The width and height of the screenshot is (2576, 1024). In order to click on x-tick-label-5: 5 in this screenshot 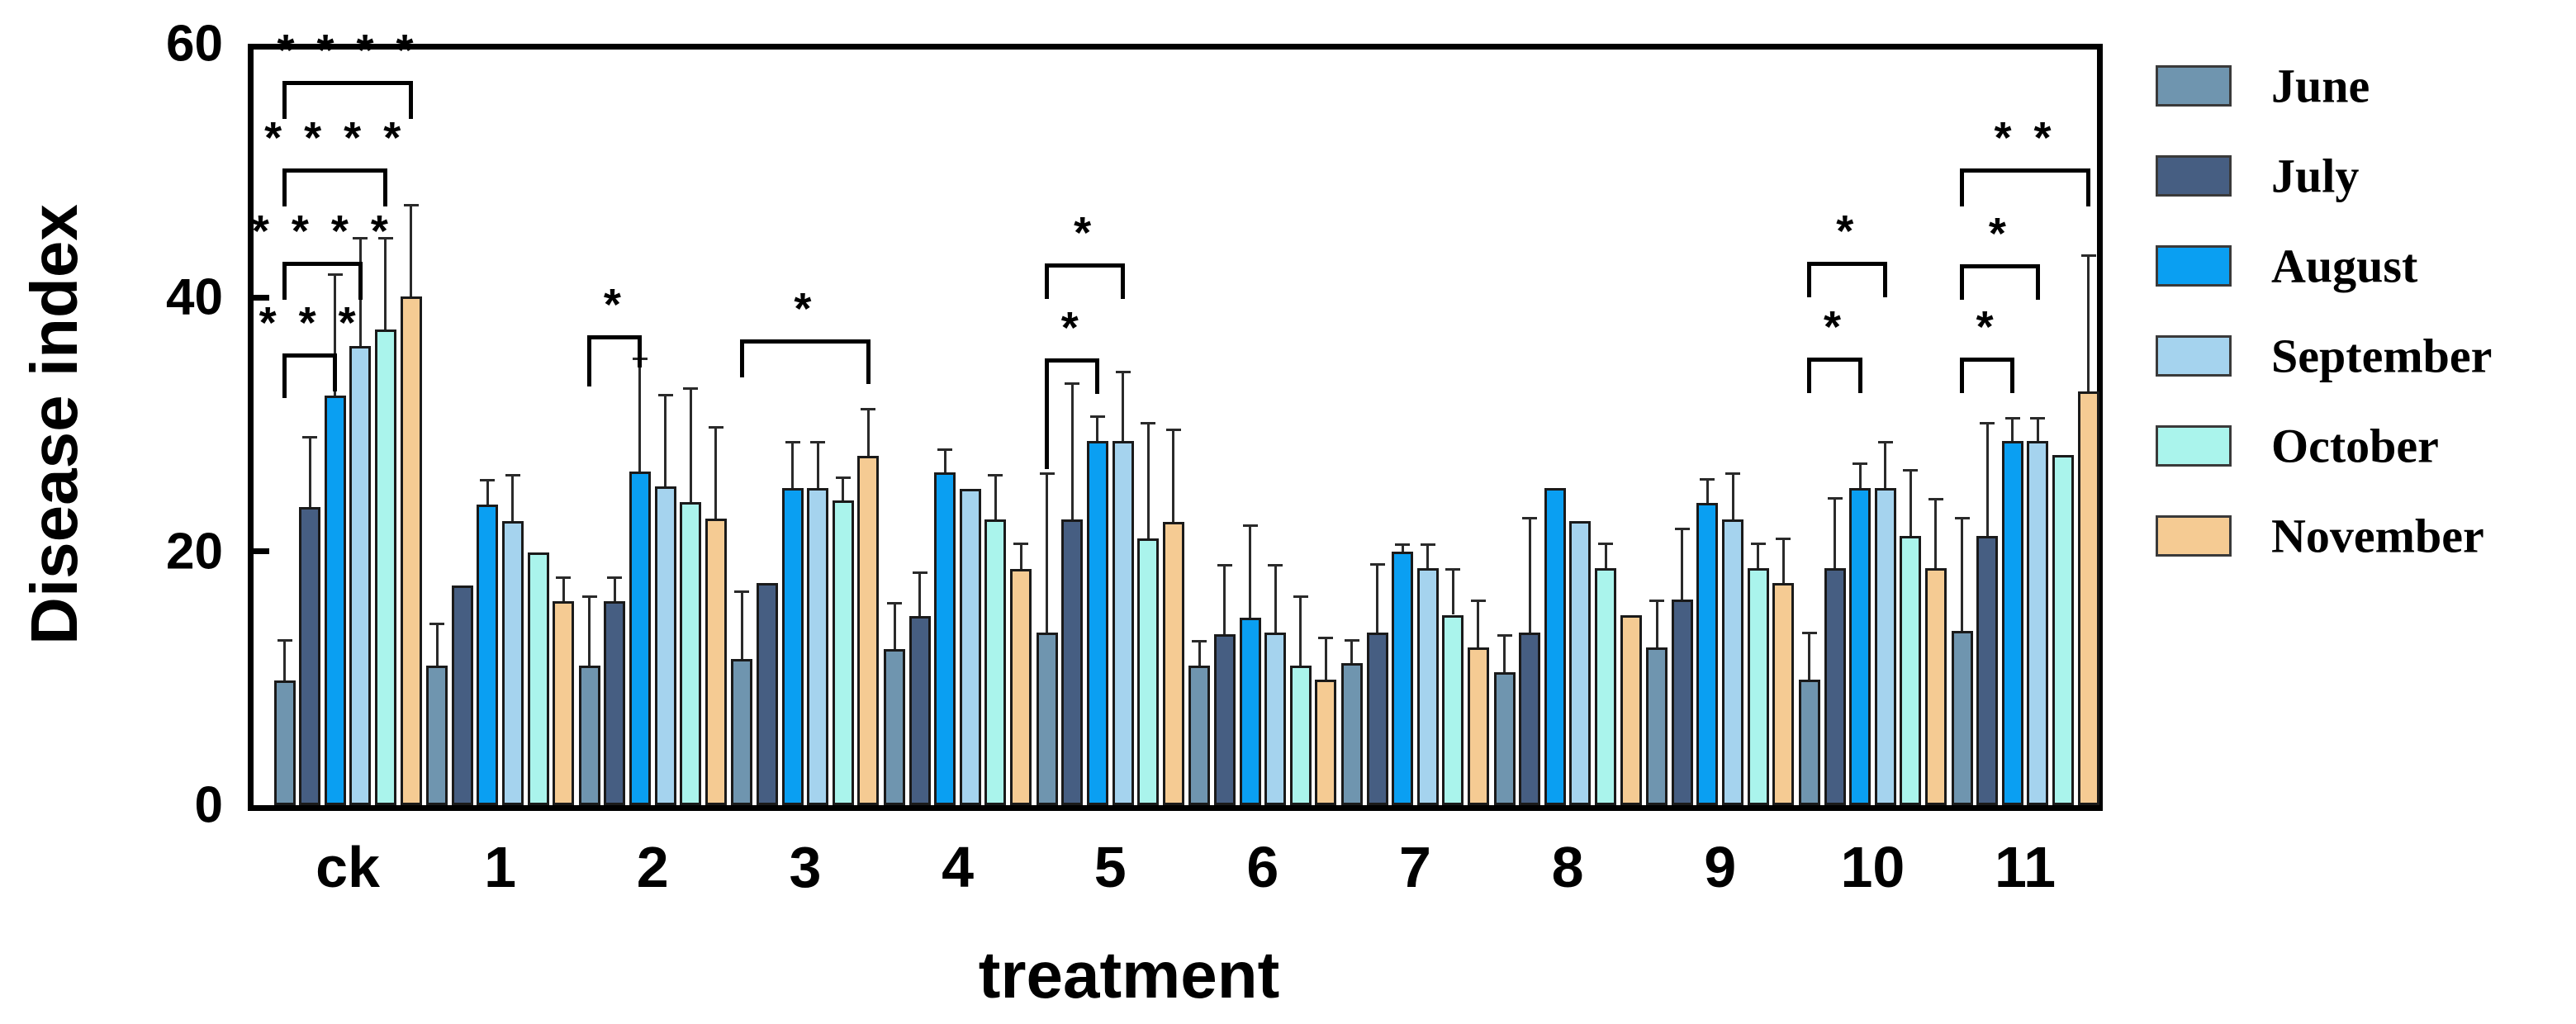, I will do `click(1110, 867)`.